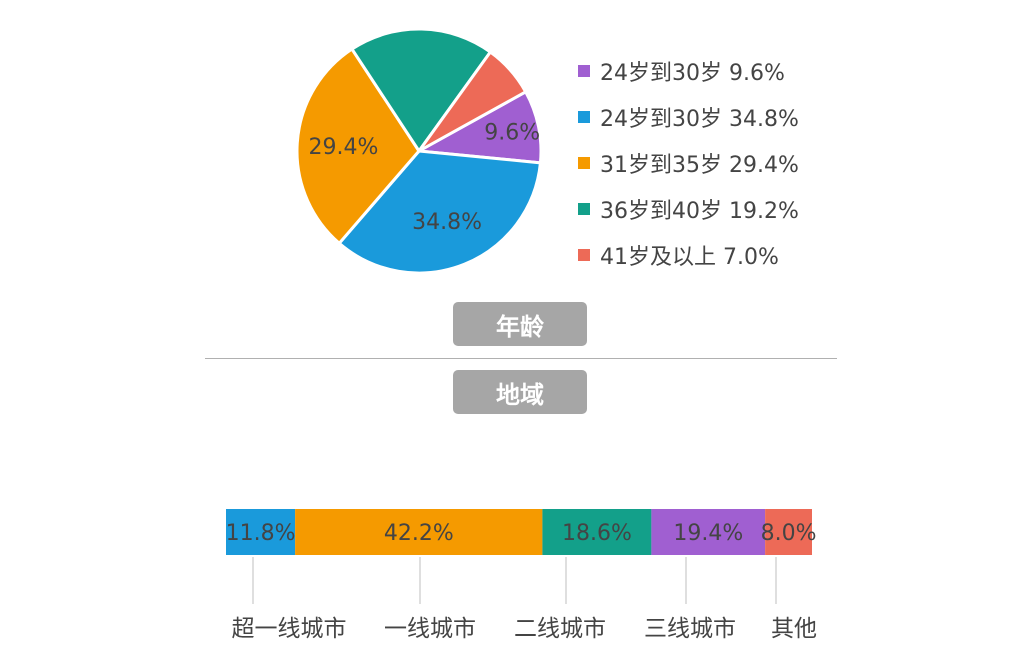  What do you see at coordinates (512, 133) in the screenshot?
I see `pie-data-label: 9.6%` at bounding box center [512, 133].